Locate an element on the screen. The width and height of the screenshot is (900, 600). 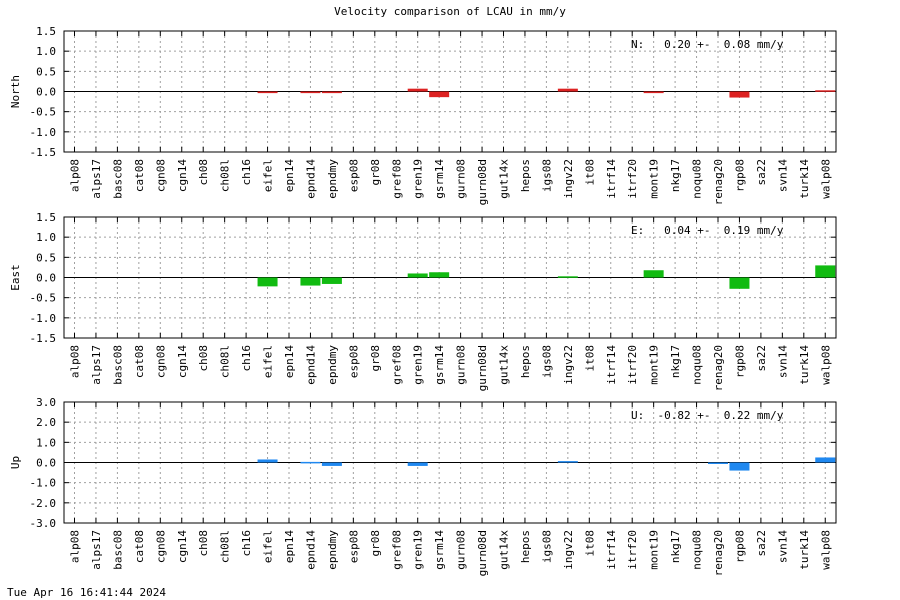
y-tick-label: 3.0 is located at coordinates (46, 402).